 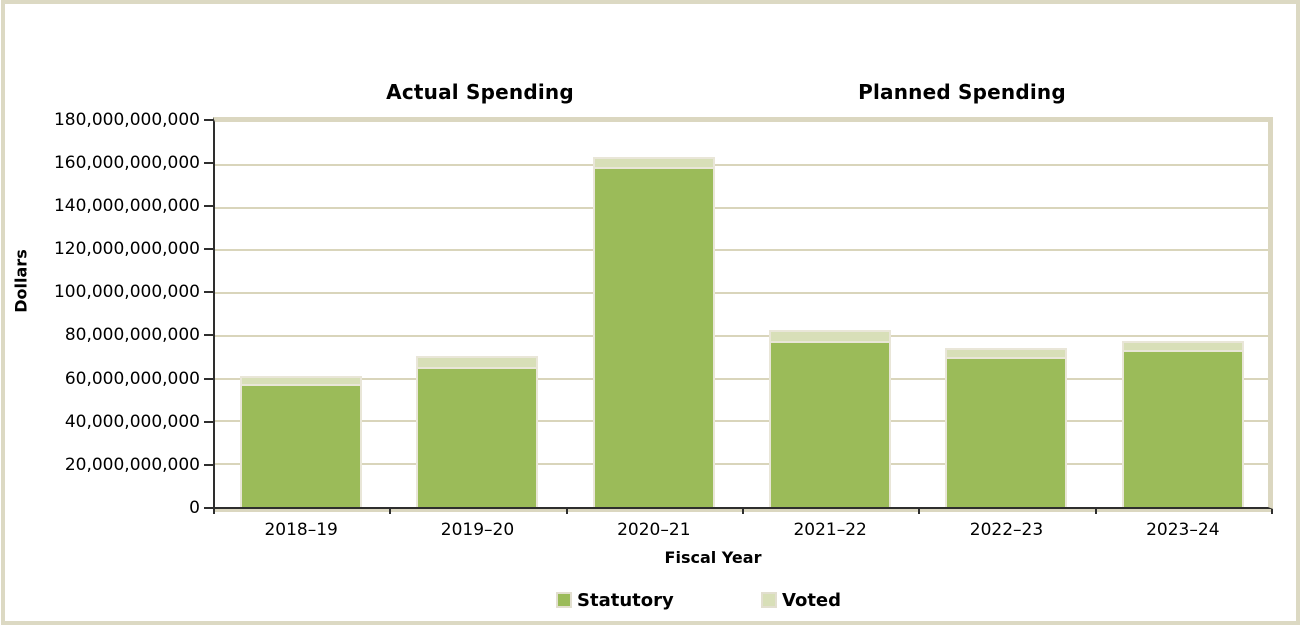 What do you see at coordinates (653, 162) in the screenshot?
I see `bar-voted-2020–21` at bounding box center [653, 162].